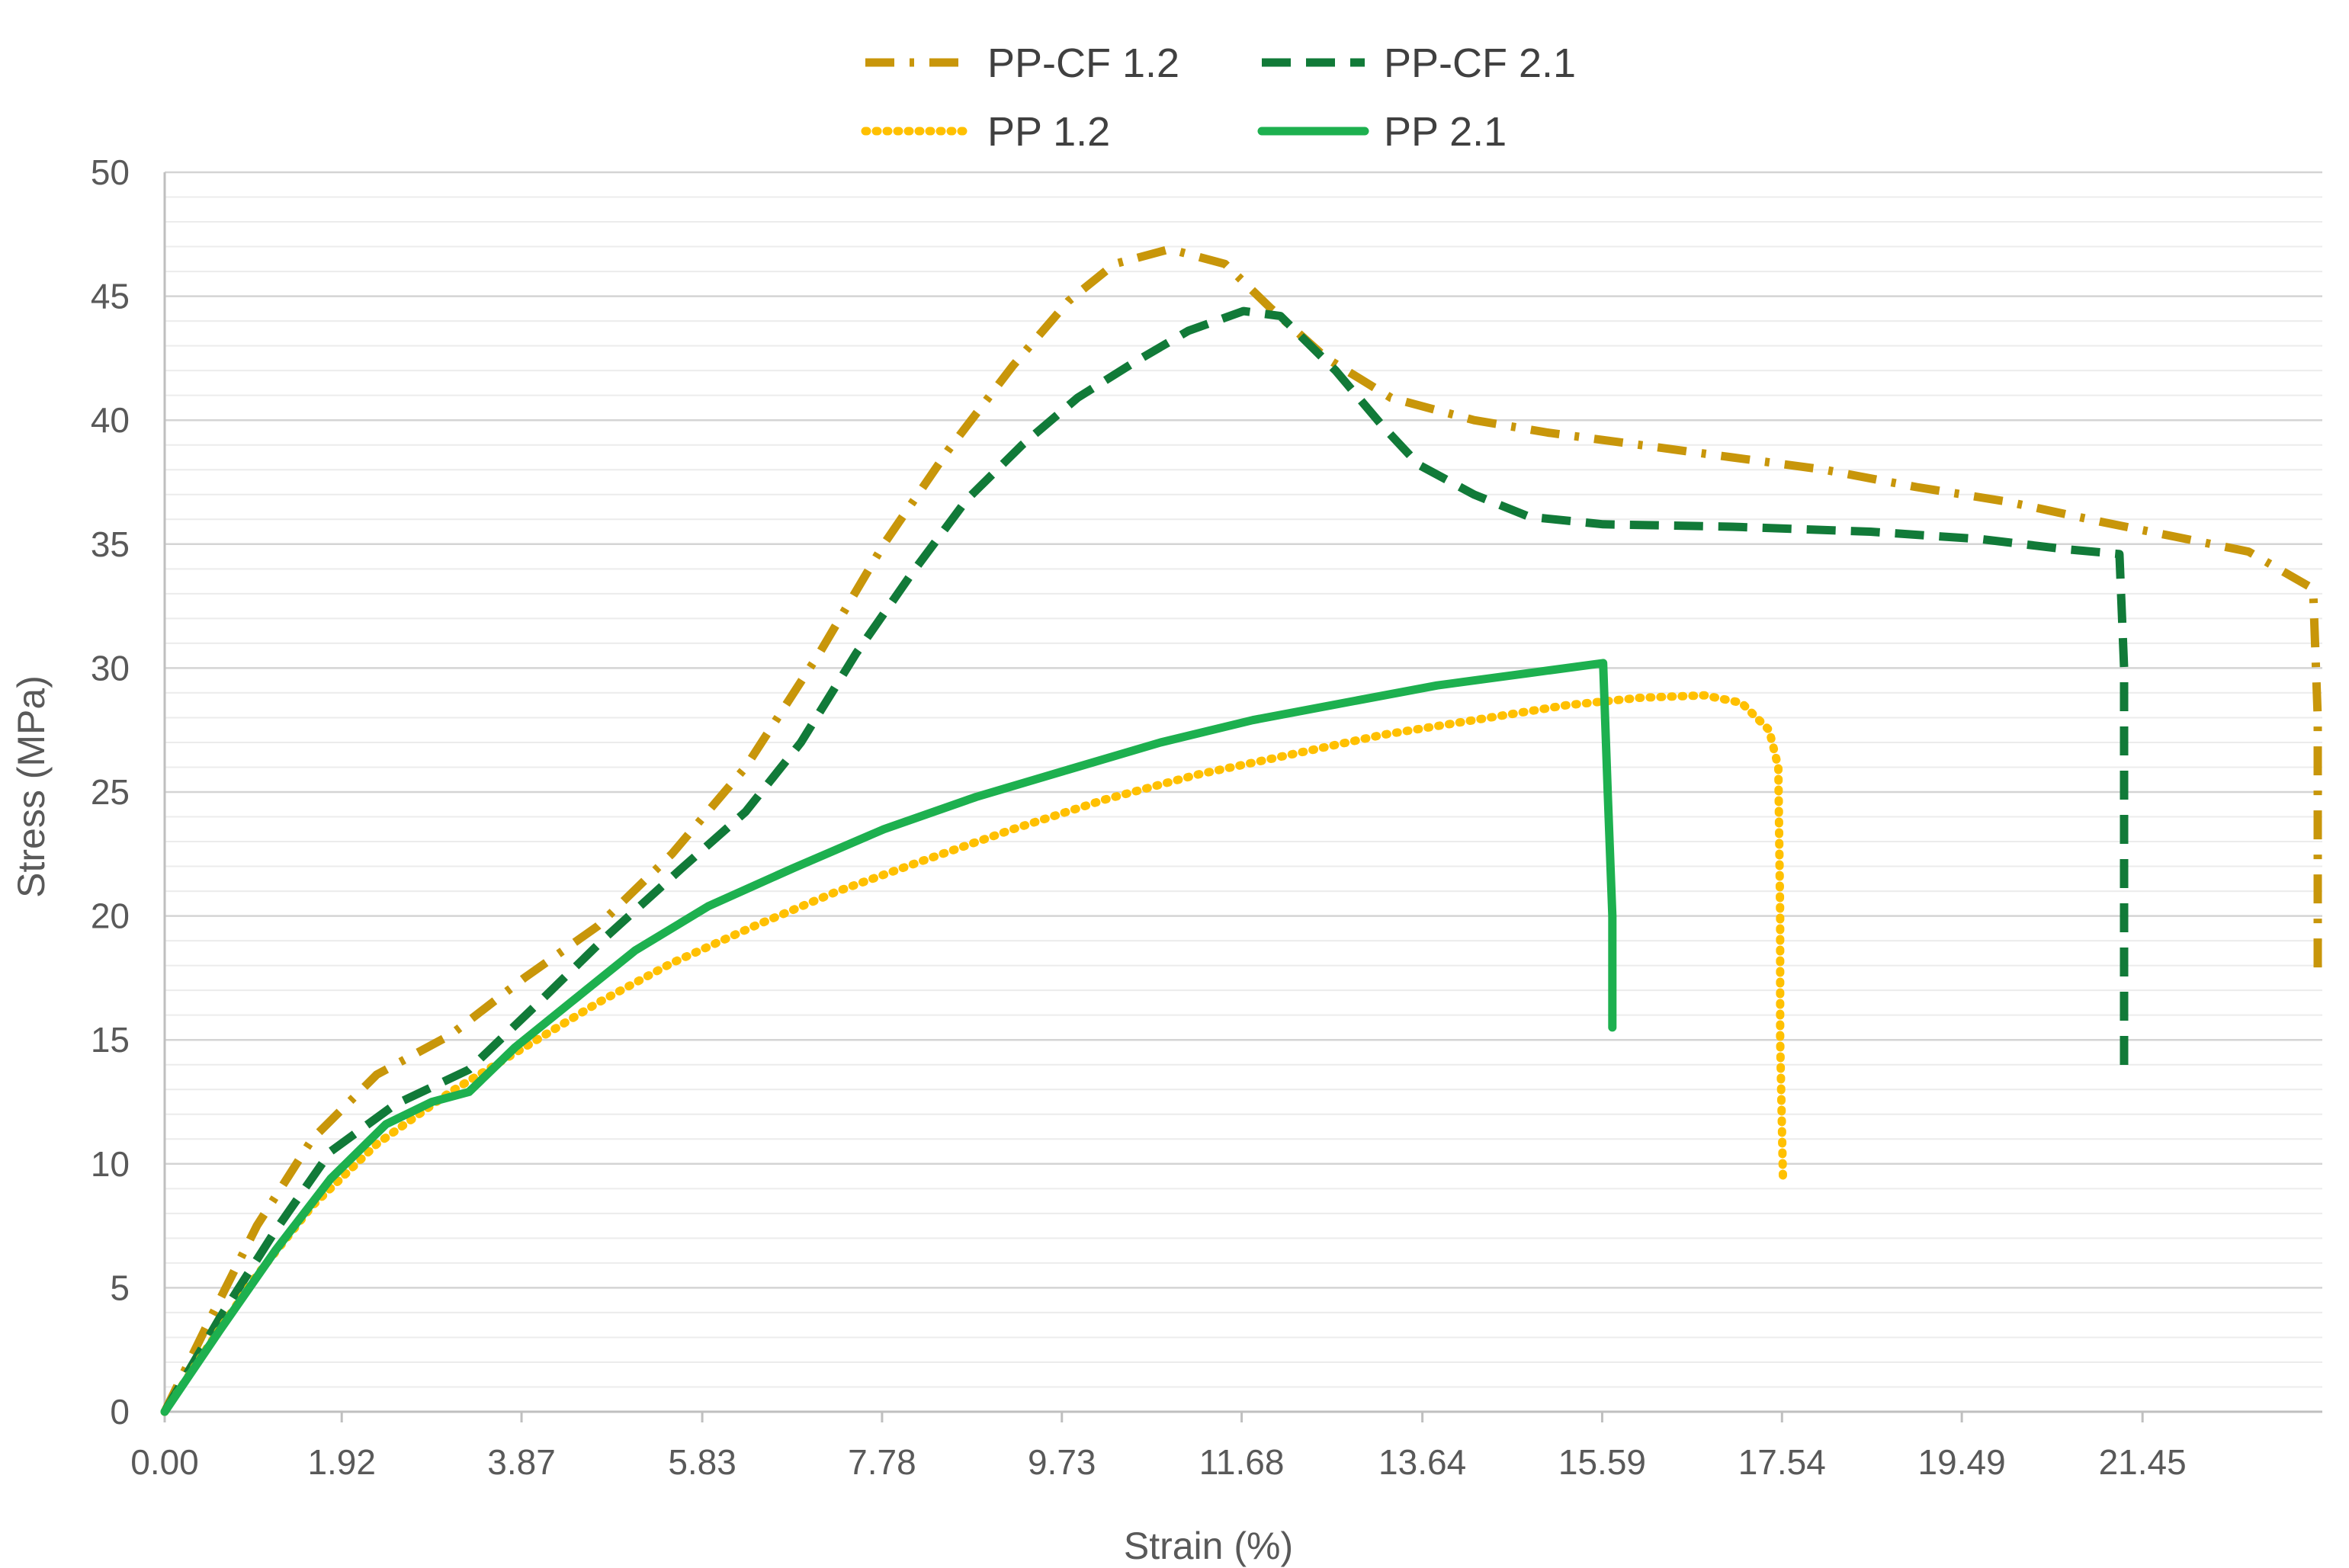 This screenshot has width=2349, height=1568. I want to click on x-tick-label: 21.45, so click(2143, 1462).